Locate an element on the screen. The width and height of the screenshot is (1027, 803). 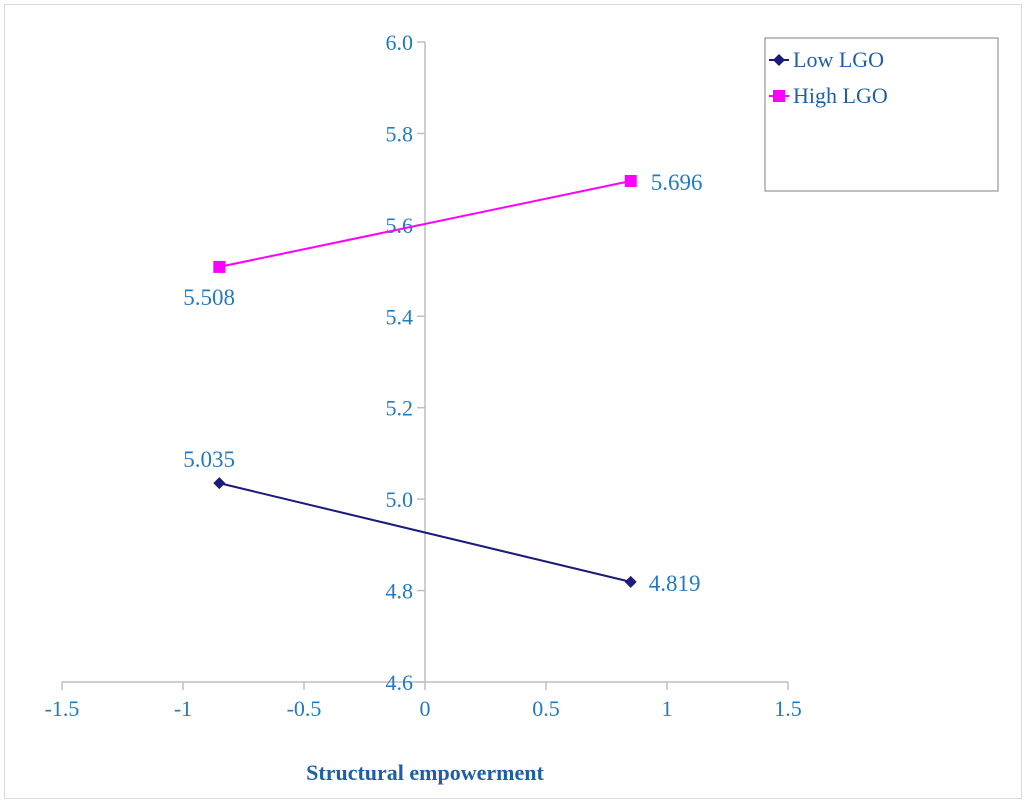
y-tick-label: 5.6 is located at coordinates (400, 225).